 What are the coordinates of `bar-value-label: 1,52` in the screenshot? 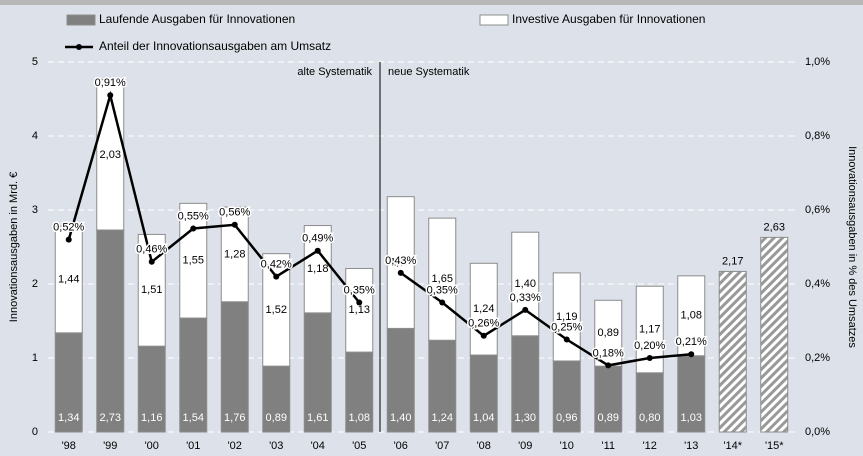 It's located at (276, 310).